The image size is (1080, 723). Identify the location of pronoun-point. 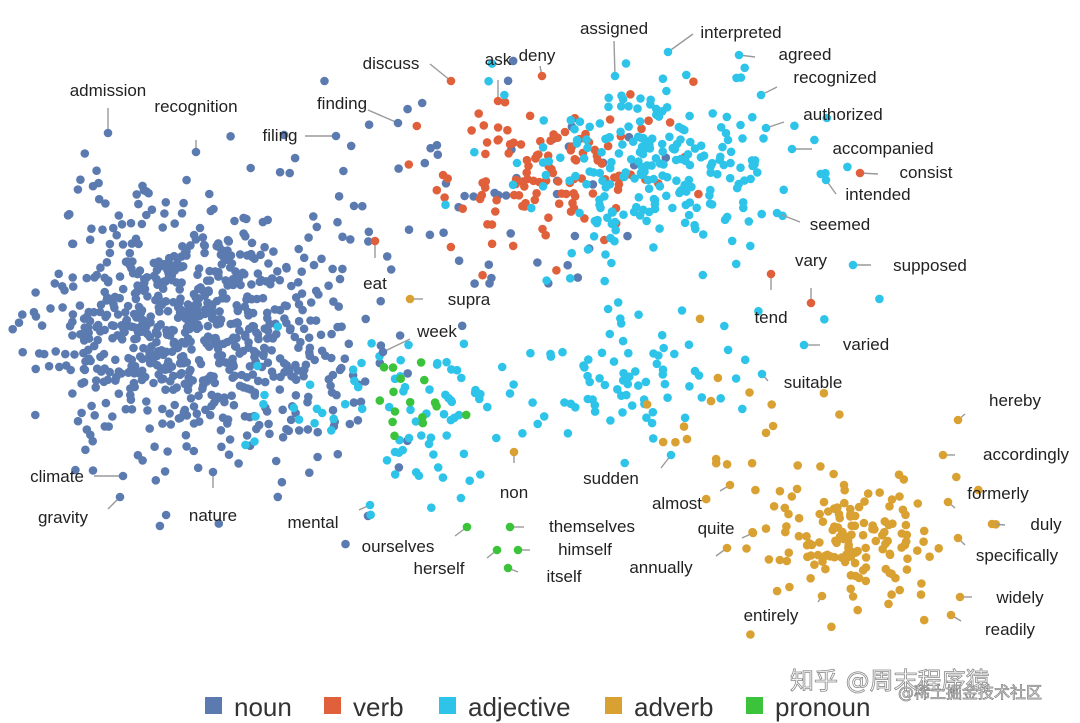
(395, 411).